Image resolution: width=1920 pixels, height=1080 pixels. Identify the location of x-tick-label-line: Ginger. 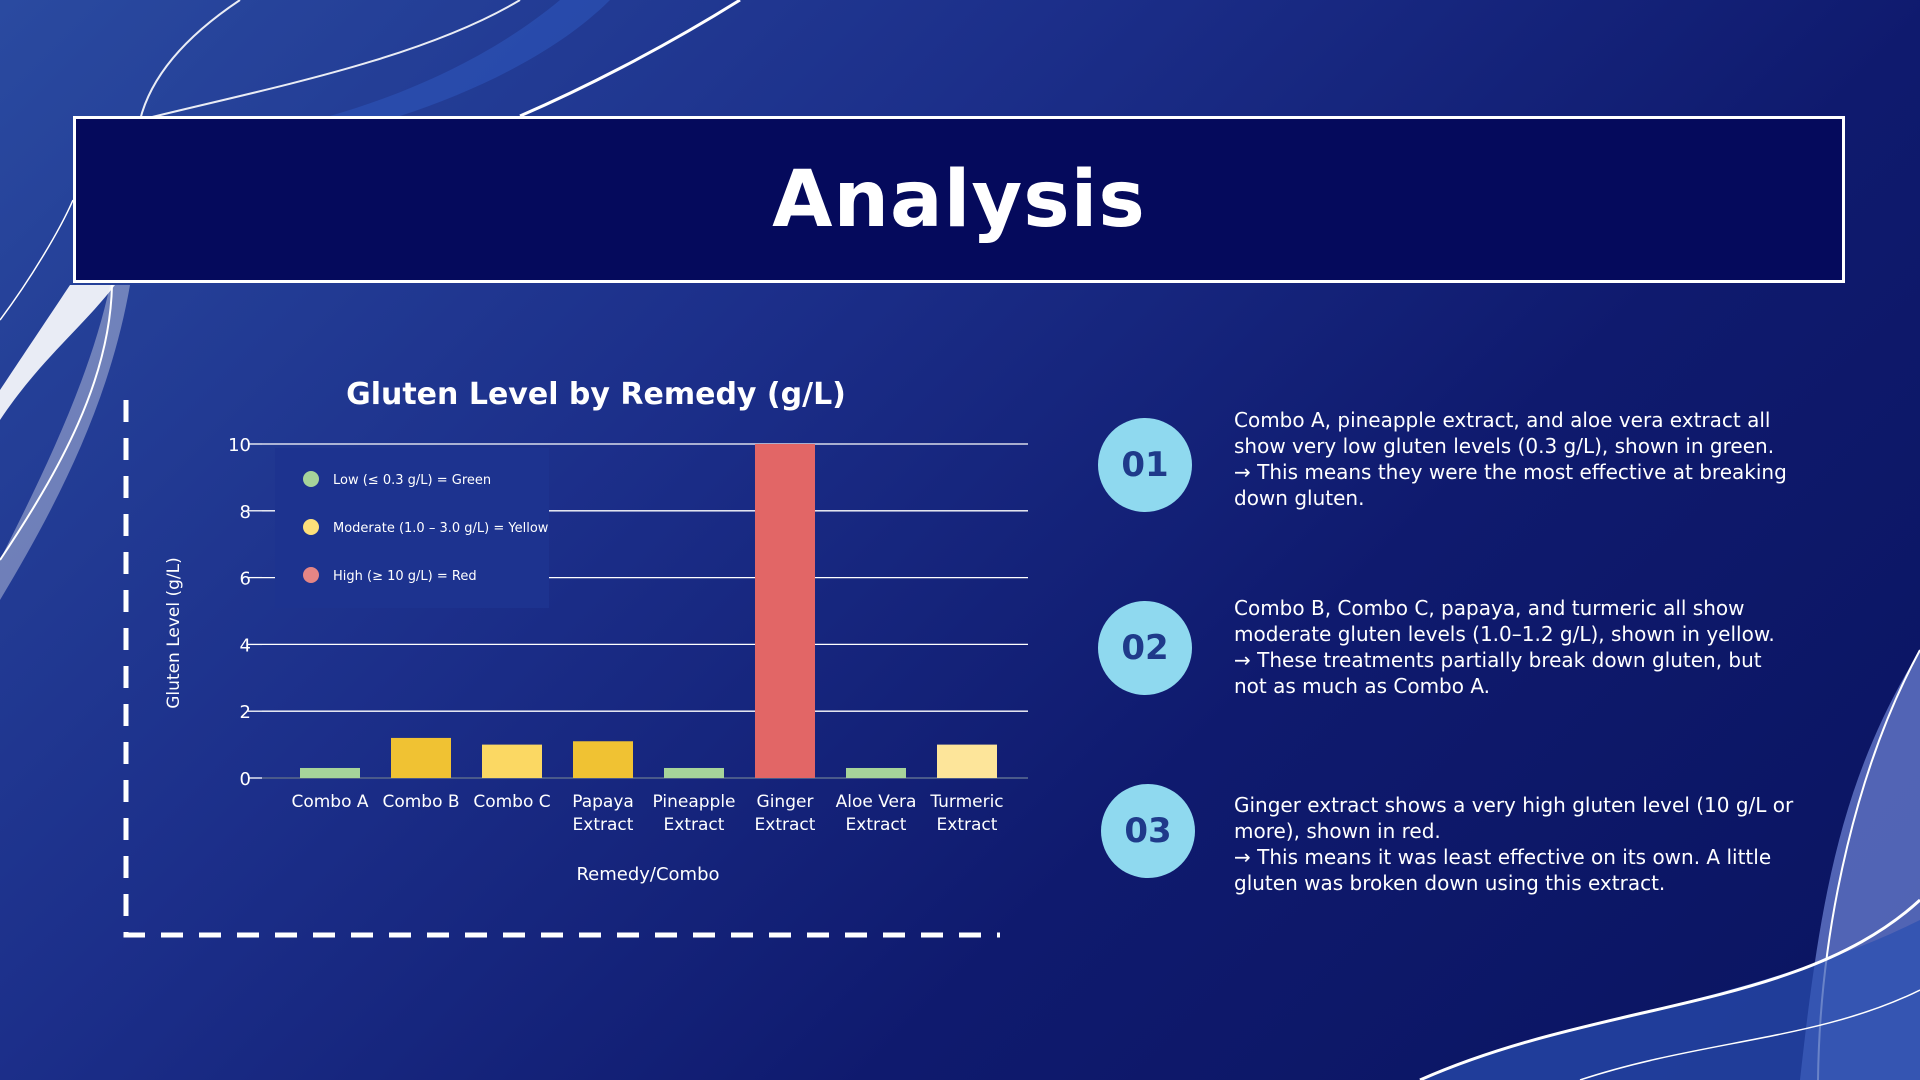
(785, 802).